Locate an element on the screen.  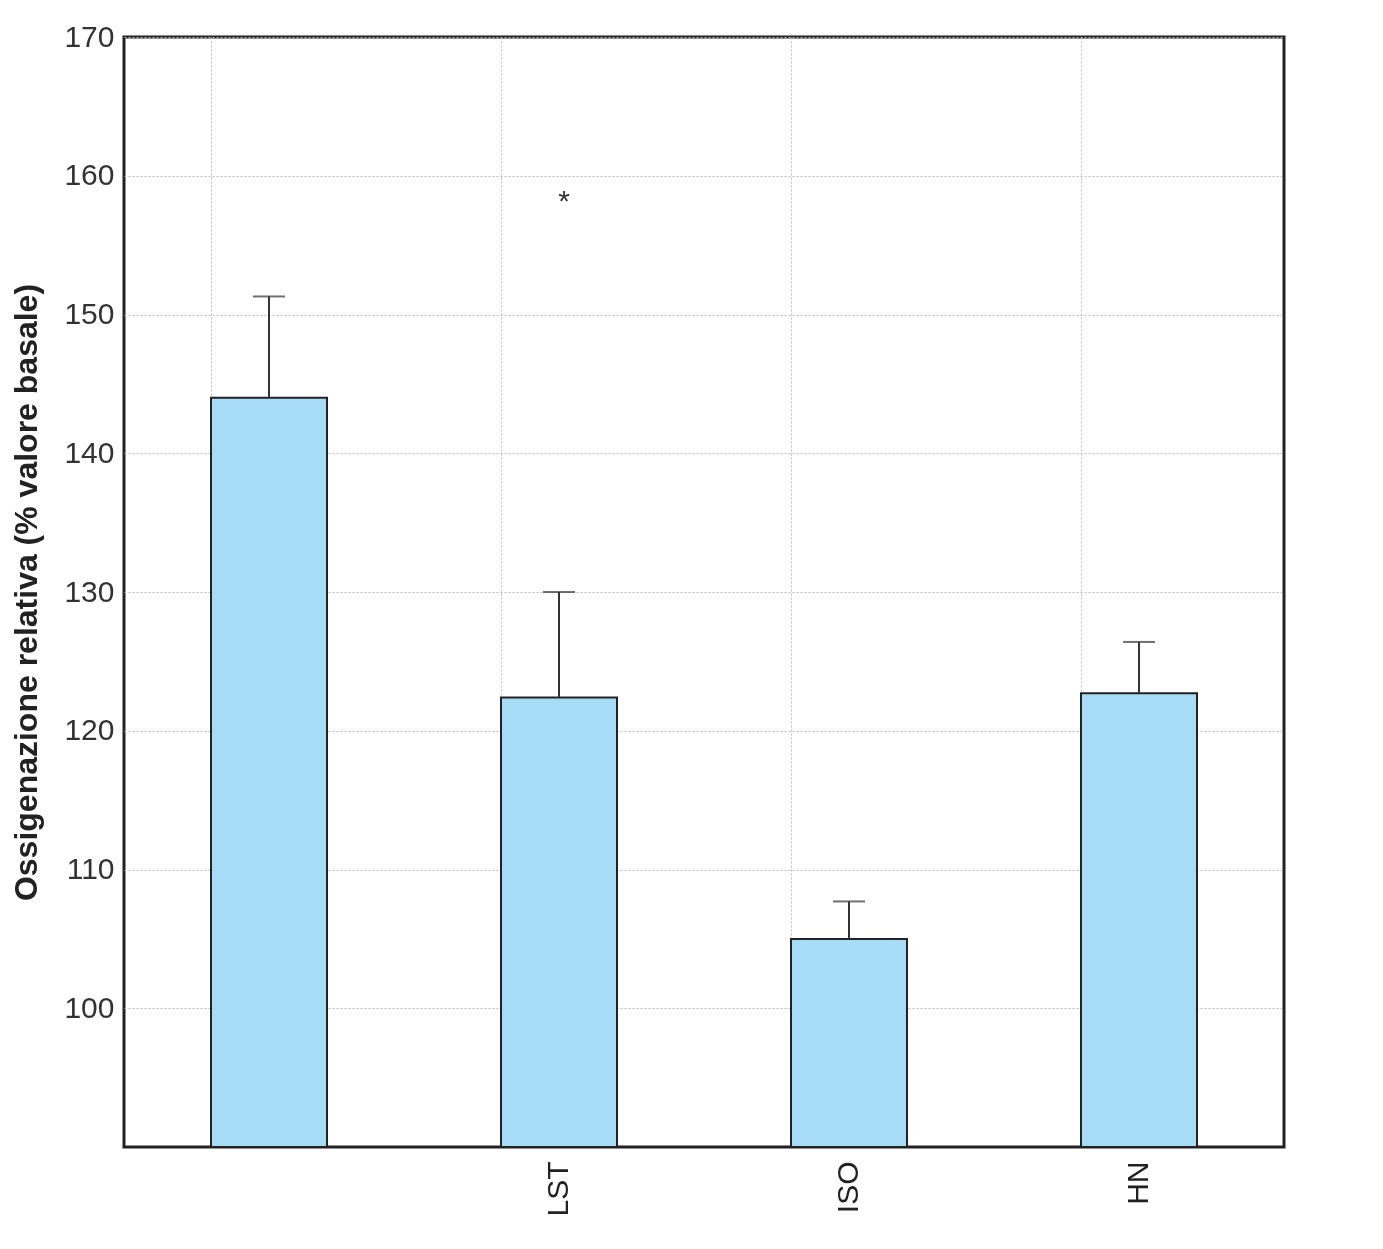
y-tick-label: 160 is located at coordinates (89, 175).